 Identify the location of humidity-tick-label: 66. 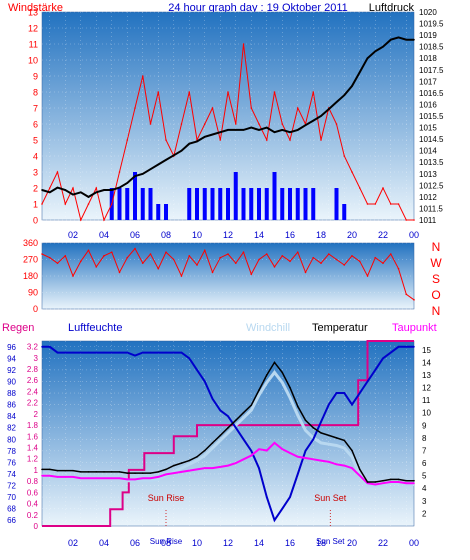
(11, 520).